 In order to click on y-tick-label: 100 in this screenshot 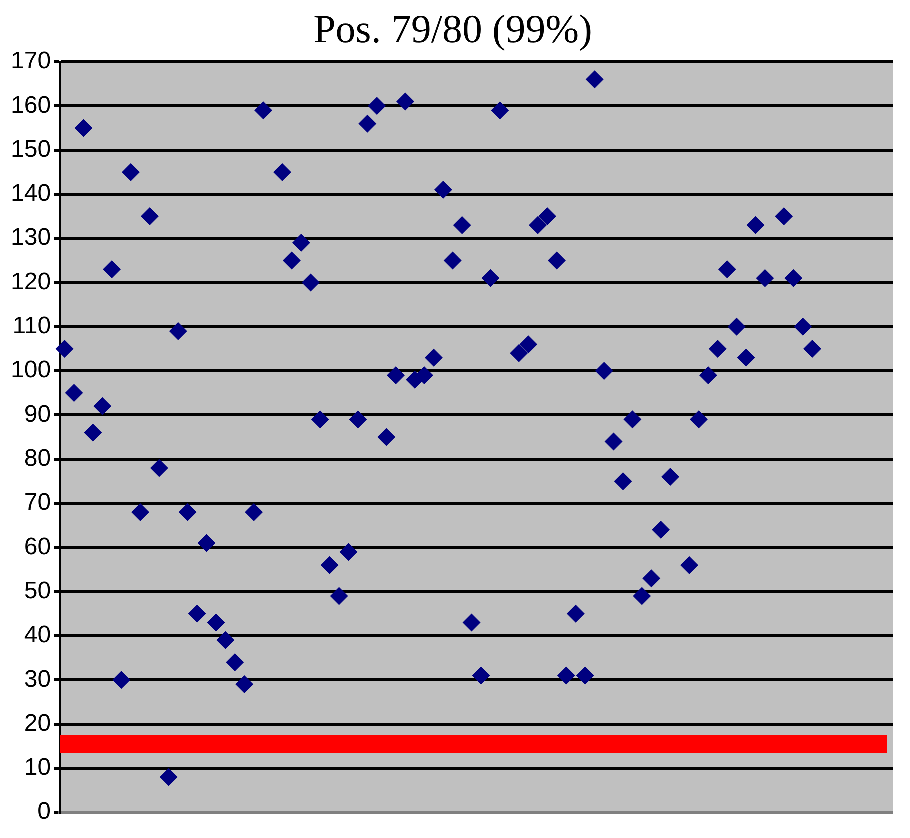, I will do `click(31, 370)`.